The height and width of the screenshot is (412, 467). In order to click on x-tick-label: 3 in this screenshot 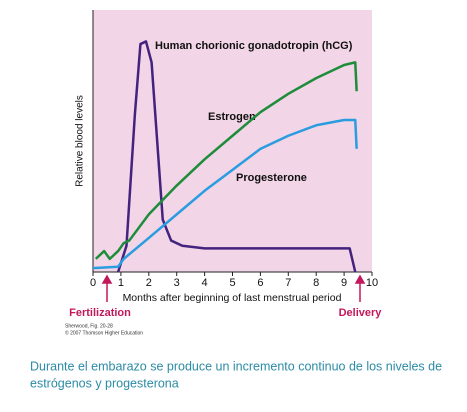, I will do `click(177, 283)`.